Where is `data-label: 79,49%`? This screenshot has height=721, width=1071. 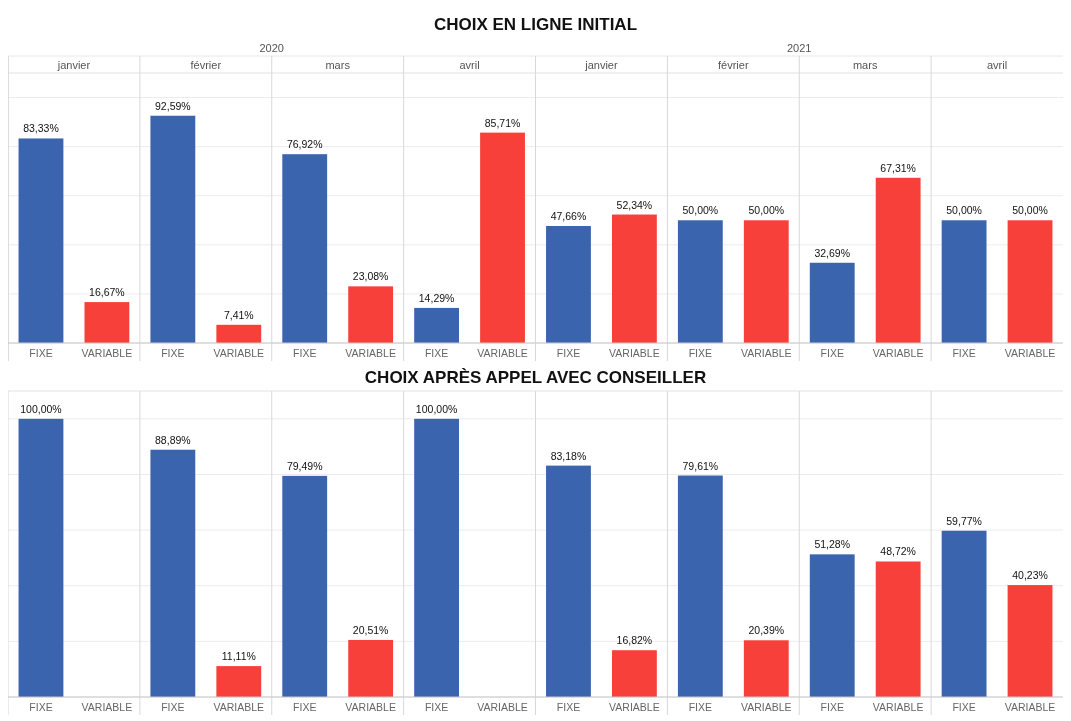 data-label: 79,49% is located at coordinates (304, 465).